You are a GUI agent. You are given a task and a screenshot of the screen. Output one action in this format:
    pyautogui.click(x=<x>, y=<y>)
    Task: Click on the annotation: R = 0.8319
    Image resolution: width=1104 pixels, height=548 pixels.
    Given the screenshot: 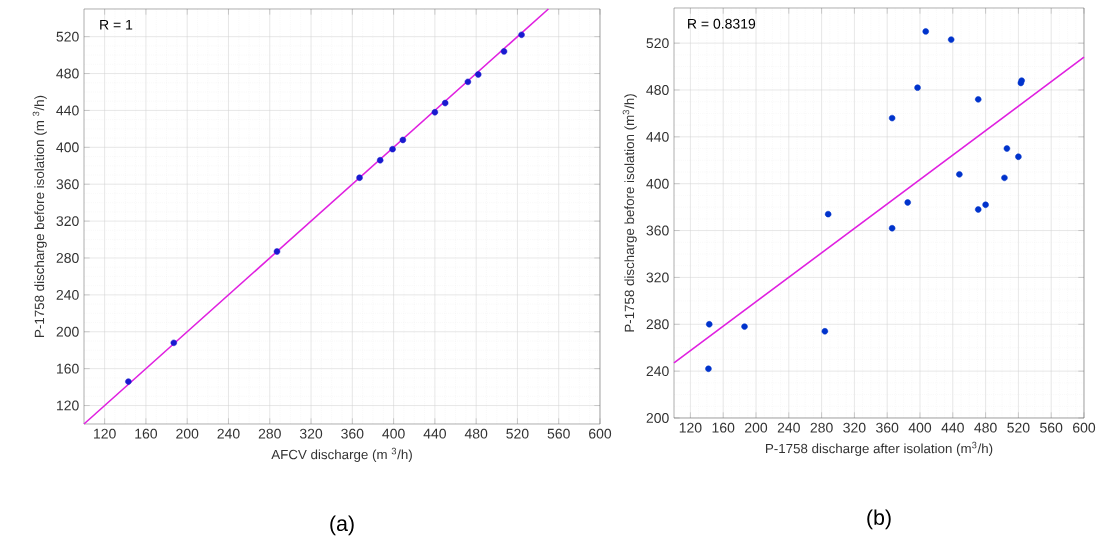 What is the action you would take?
    pyautogui.click(x=722, y=23)
    